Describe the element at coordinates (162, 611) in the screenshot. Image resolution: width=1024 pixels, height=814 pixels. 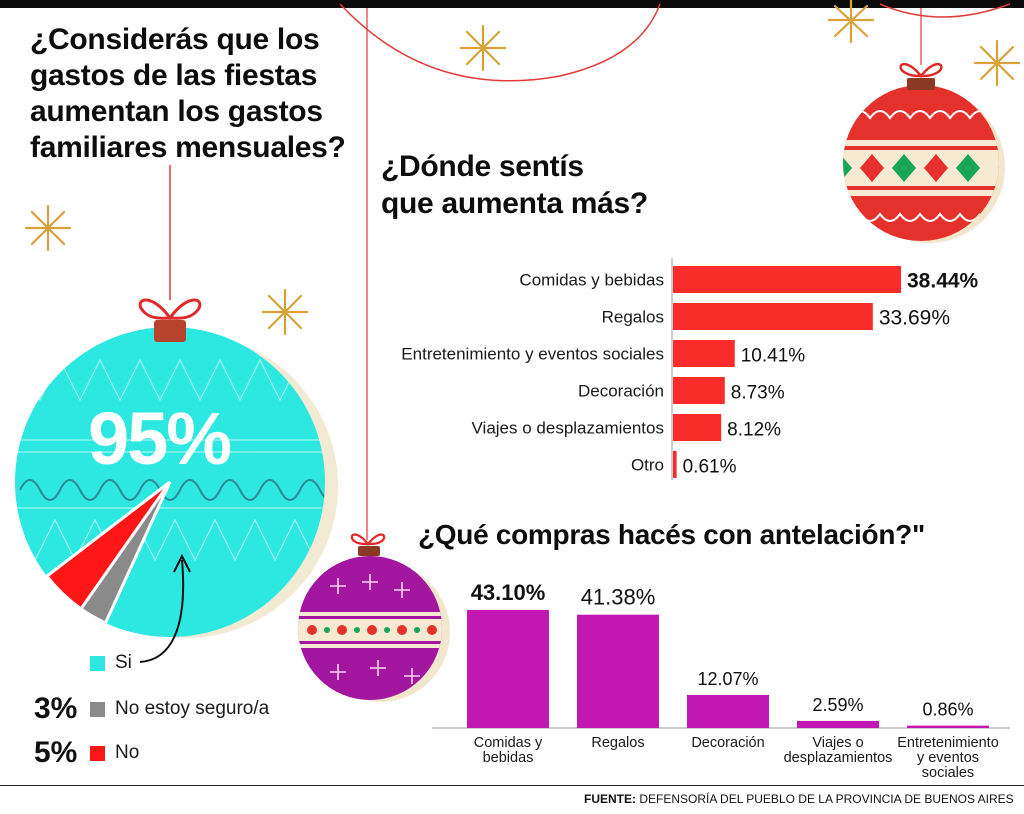
I see `arrow-icon` at that location.